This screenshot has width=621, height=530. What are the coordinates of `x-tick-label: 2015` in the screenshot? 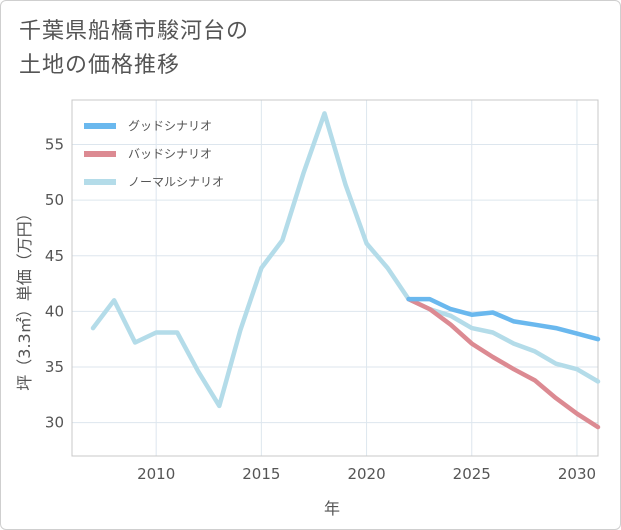 It's located at (261, 474).